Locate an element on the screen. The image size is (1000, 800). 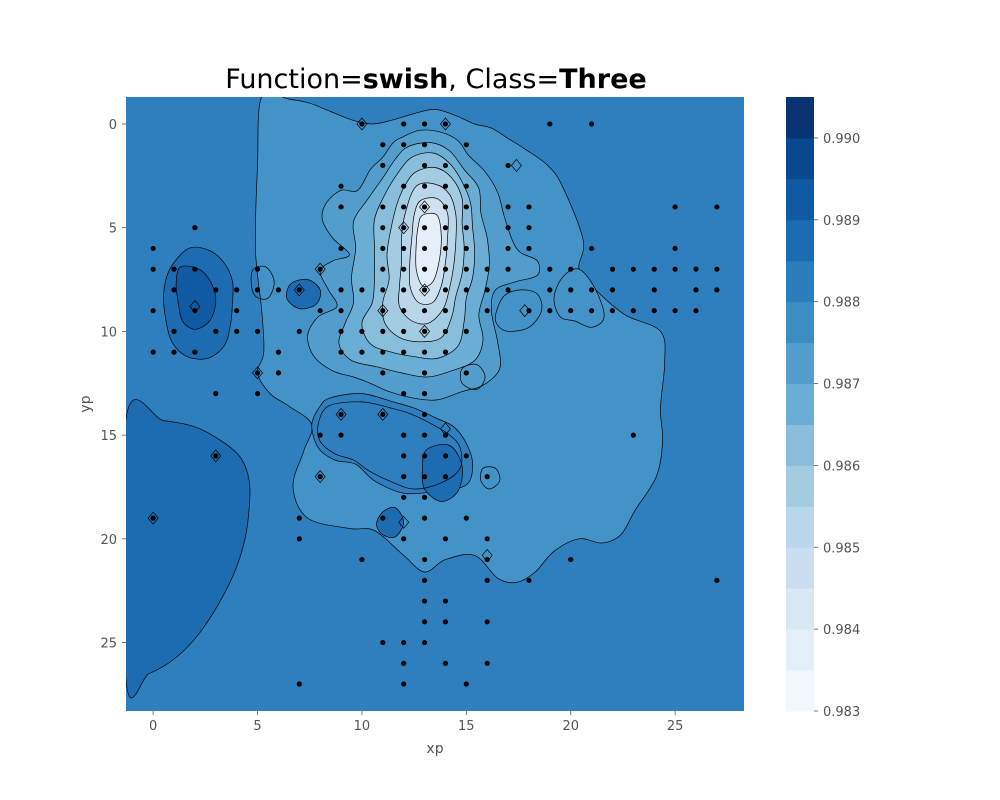
x-axis-ticks: 0 5 10 15 20 25 is located at coordinates (416, 722).